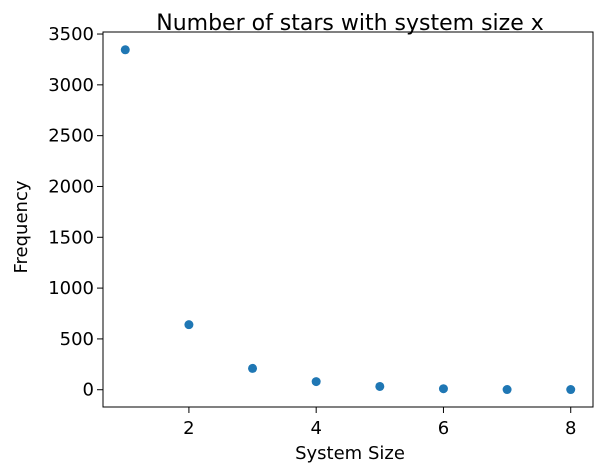 This screenshot has width=608, height=473. What do you see at coordinates (315, 428) in the screenshot?
I see `x-tick-label: 4` at bounding box center [315, 428].